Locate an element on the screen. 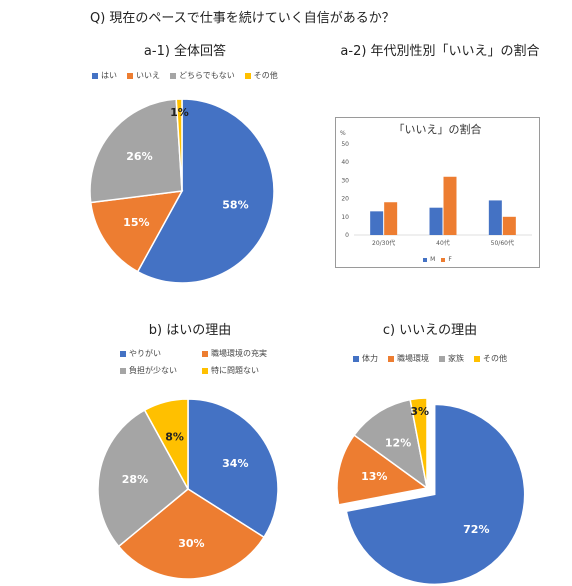 This screenshot has width=572, height=586. legend-label: 家族 is located at coordinates (456, 358).